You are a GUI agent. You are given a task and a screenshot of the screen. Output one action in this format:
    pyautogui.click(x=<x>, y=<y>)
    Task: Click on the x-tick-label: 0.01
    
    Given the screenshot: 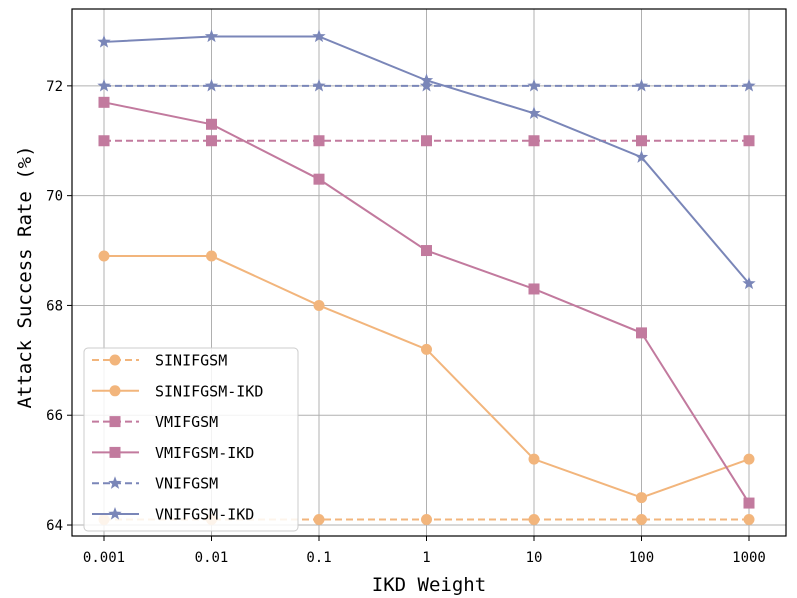 What is the action you would take?
    pyautogui.click(x=212, y=558)
    